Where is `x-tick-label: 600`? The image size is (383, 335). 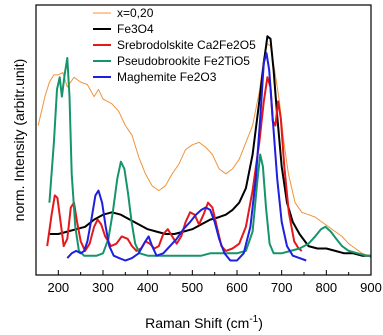 x-tick-label: 600 is located at coordinates (237, 287).